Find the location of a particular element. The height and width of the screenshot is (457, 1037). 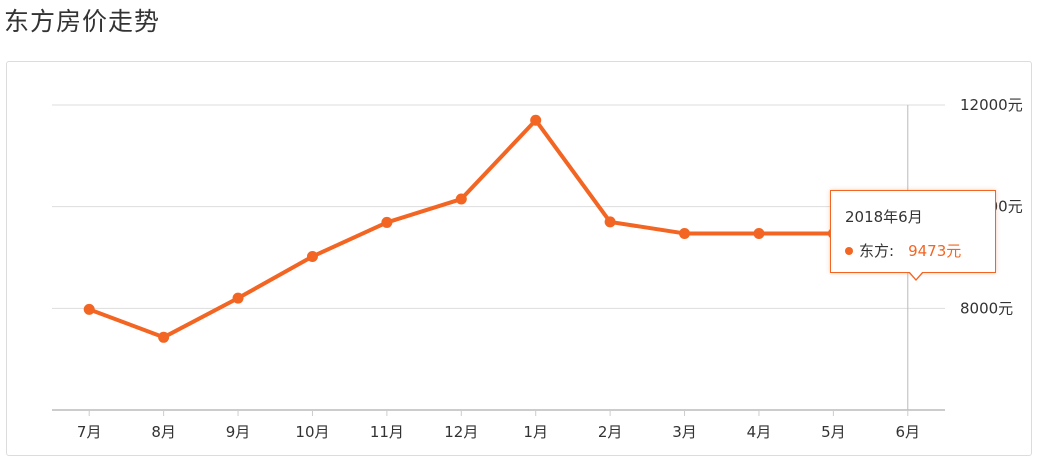

tooltip-row: 东方: 9473元 is located at coordinates (903, 250).